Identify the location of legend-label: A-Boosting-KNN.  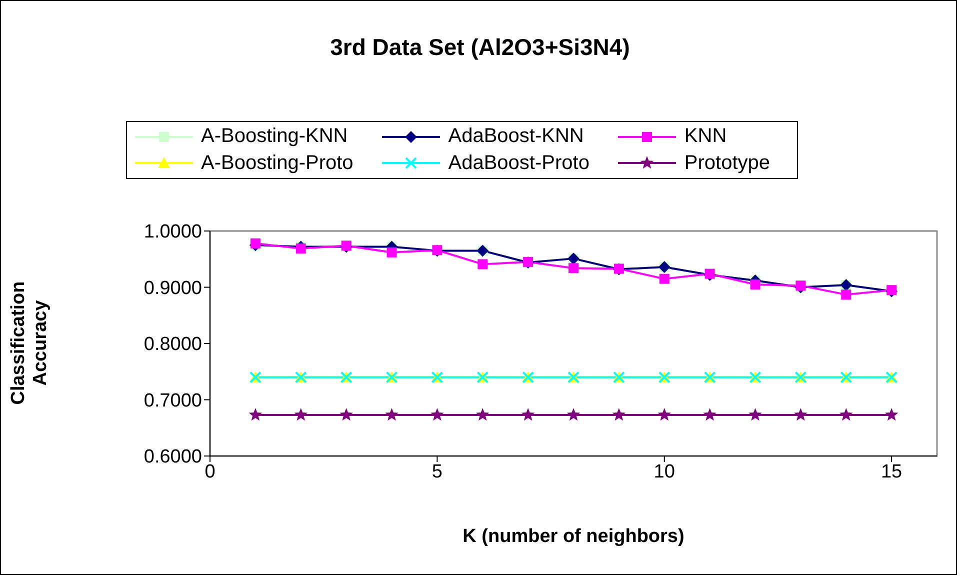
(274, 136).